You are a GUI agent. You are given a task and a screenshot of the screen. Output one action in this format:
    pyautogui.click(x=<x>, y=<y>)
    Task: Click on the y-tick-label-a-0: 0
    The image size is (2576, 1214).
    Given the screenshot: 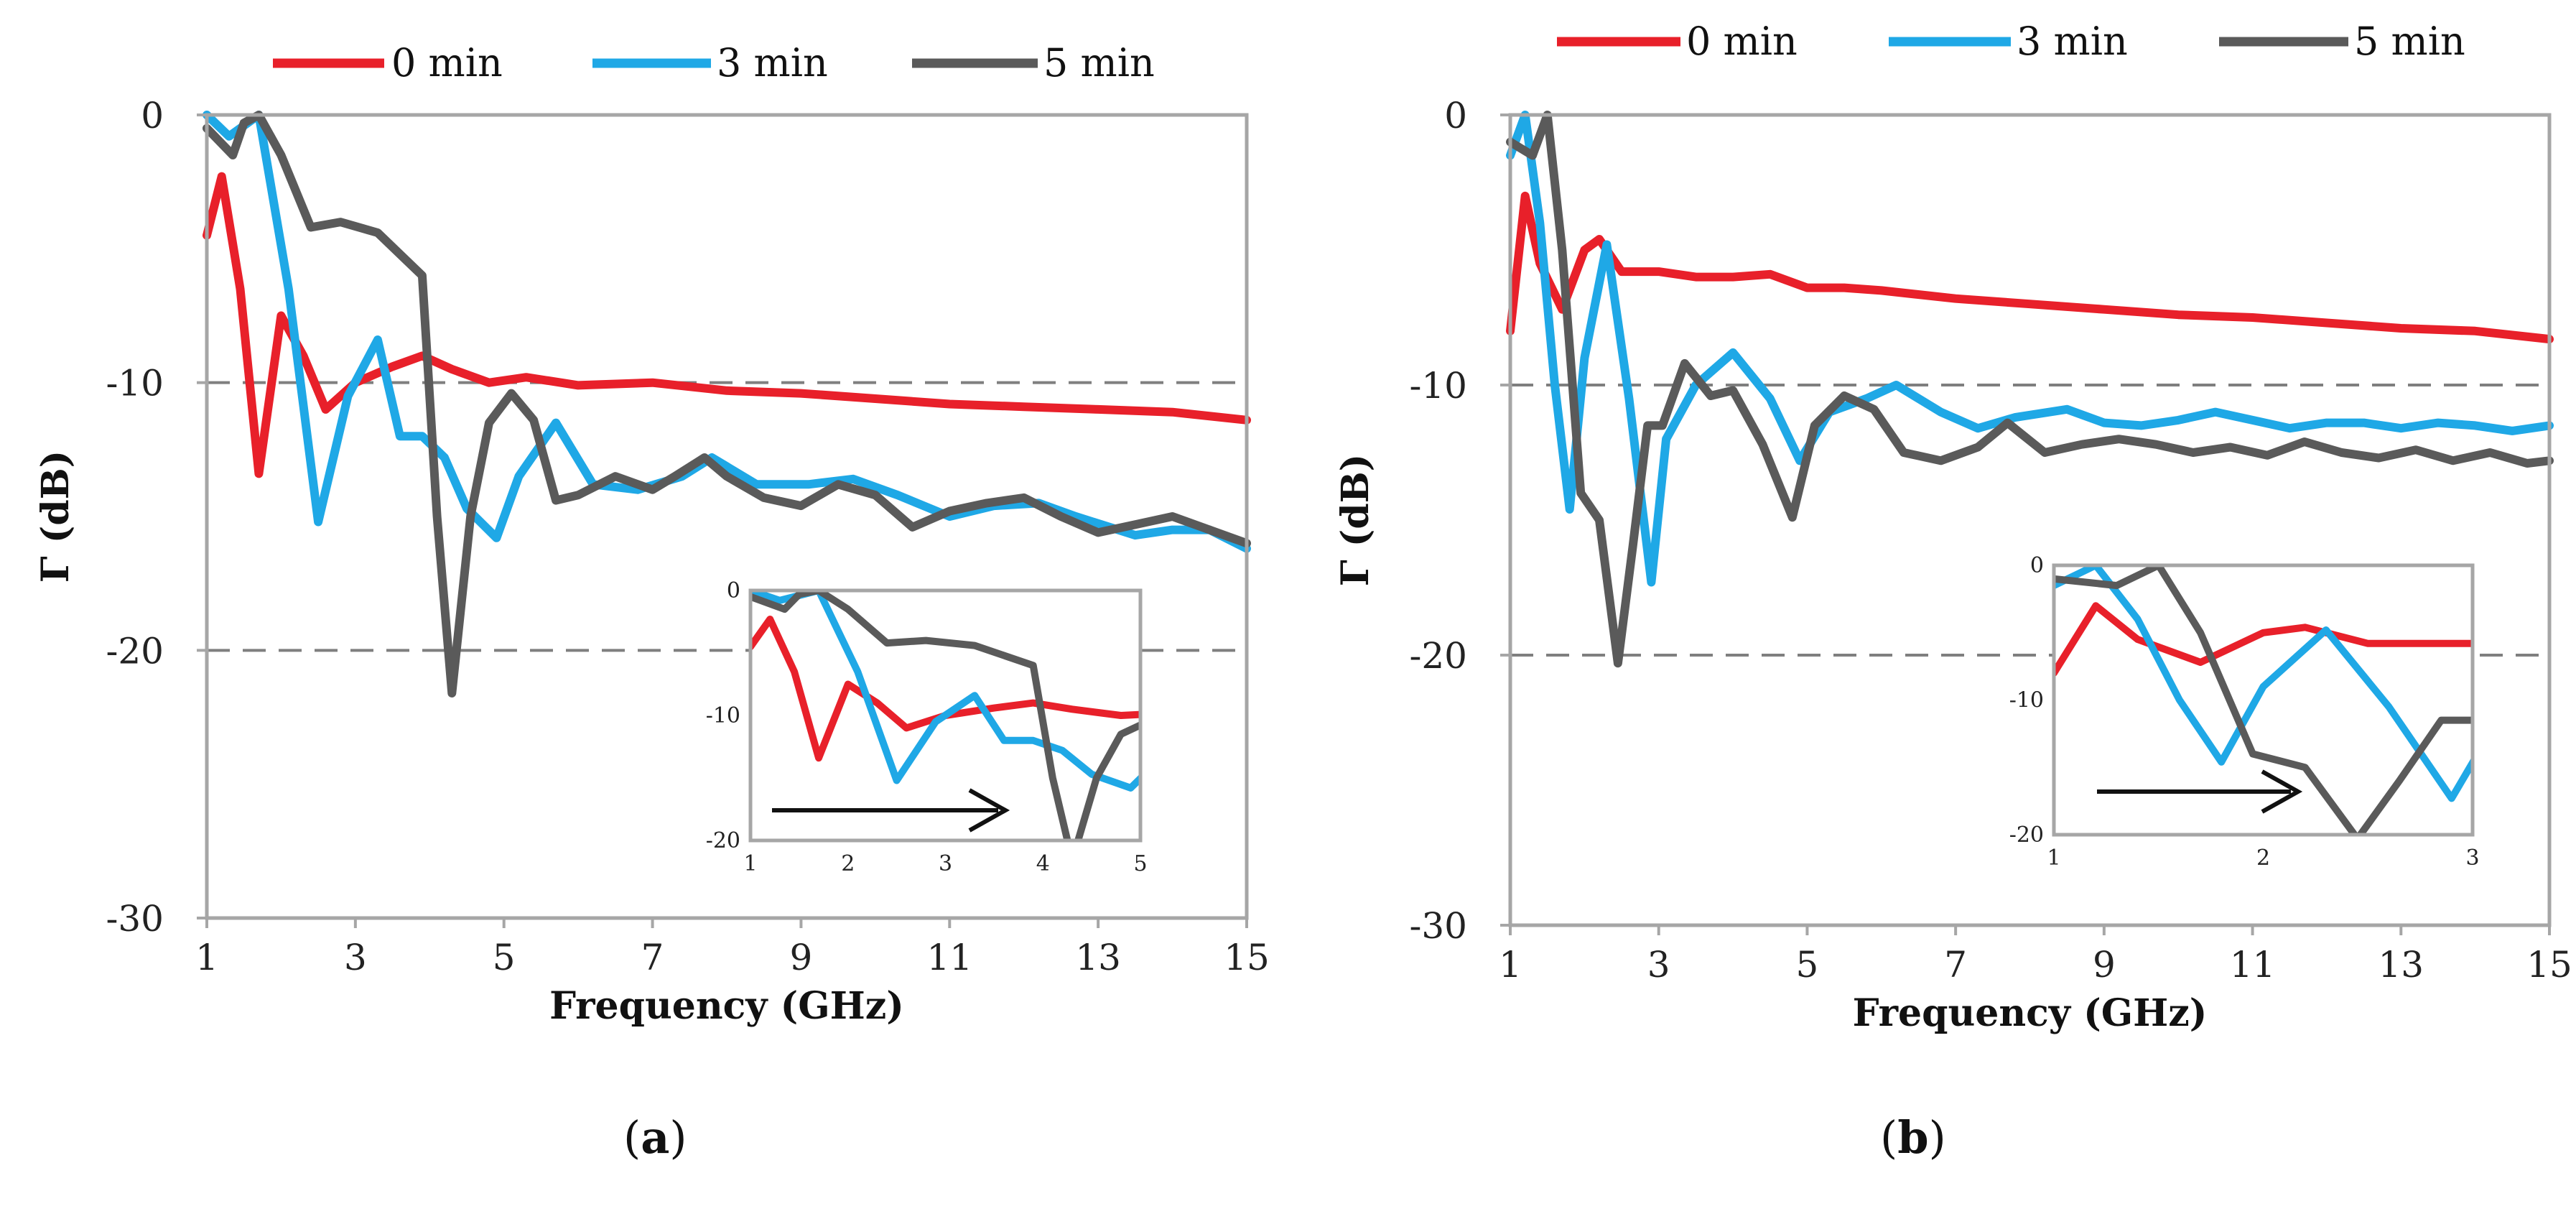 What is the action you would take?
    pyautogui.click(x=152, y=115)
    